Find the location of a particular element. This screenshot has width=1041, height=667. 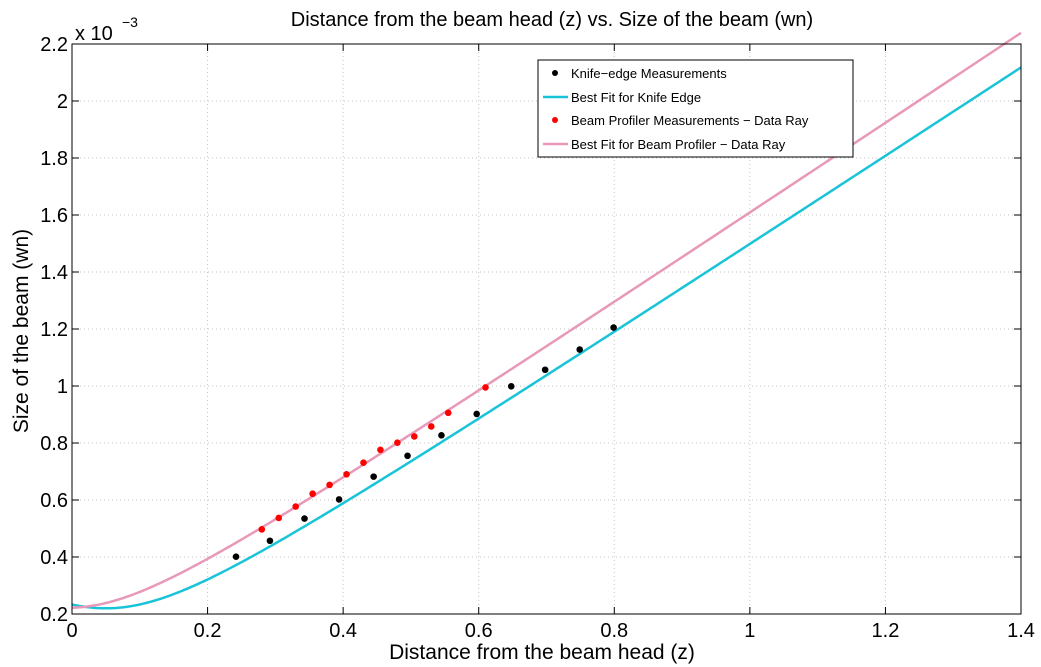

legend-label-profiler-measurements: Beam Profiler Measurements − Data Ray is located at coordinates (690, 120).